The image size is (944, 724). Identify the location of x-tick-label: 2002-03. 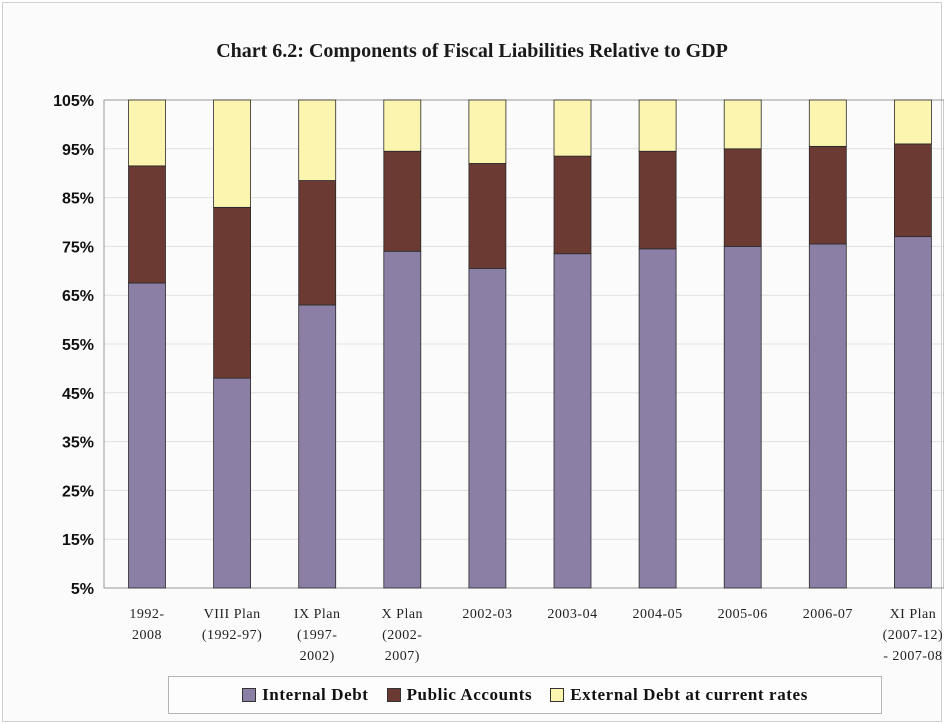
(487, 614).